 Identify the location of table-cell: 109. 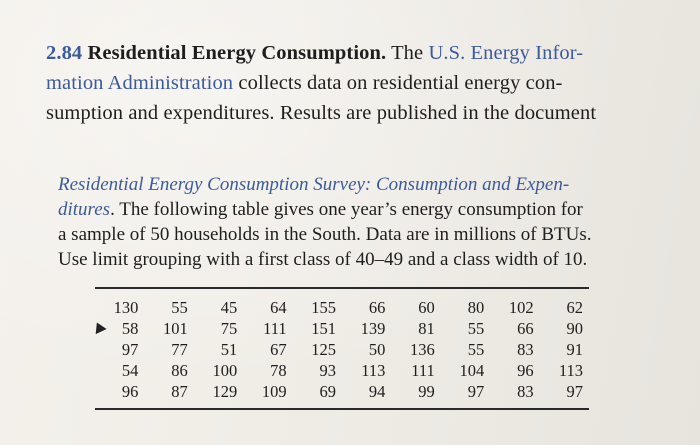
(274, 391).